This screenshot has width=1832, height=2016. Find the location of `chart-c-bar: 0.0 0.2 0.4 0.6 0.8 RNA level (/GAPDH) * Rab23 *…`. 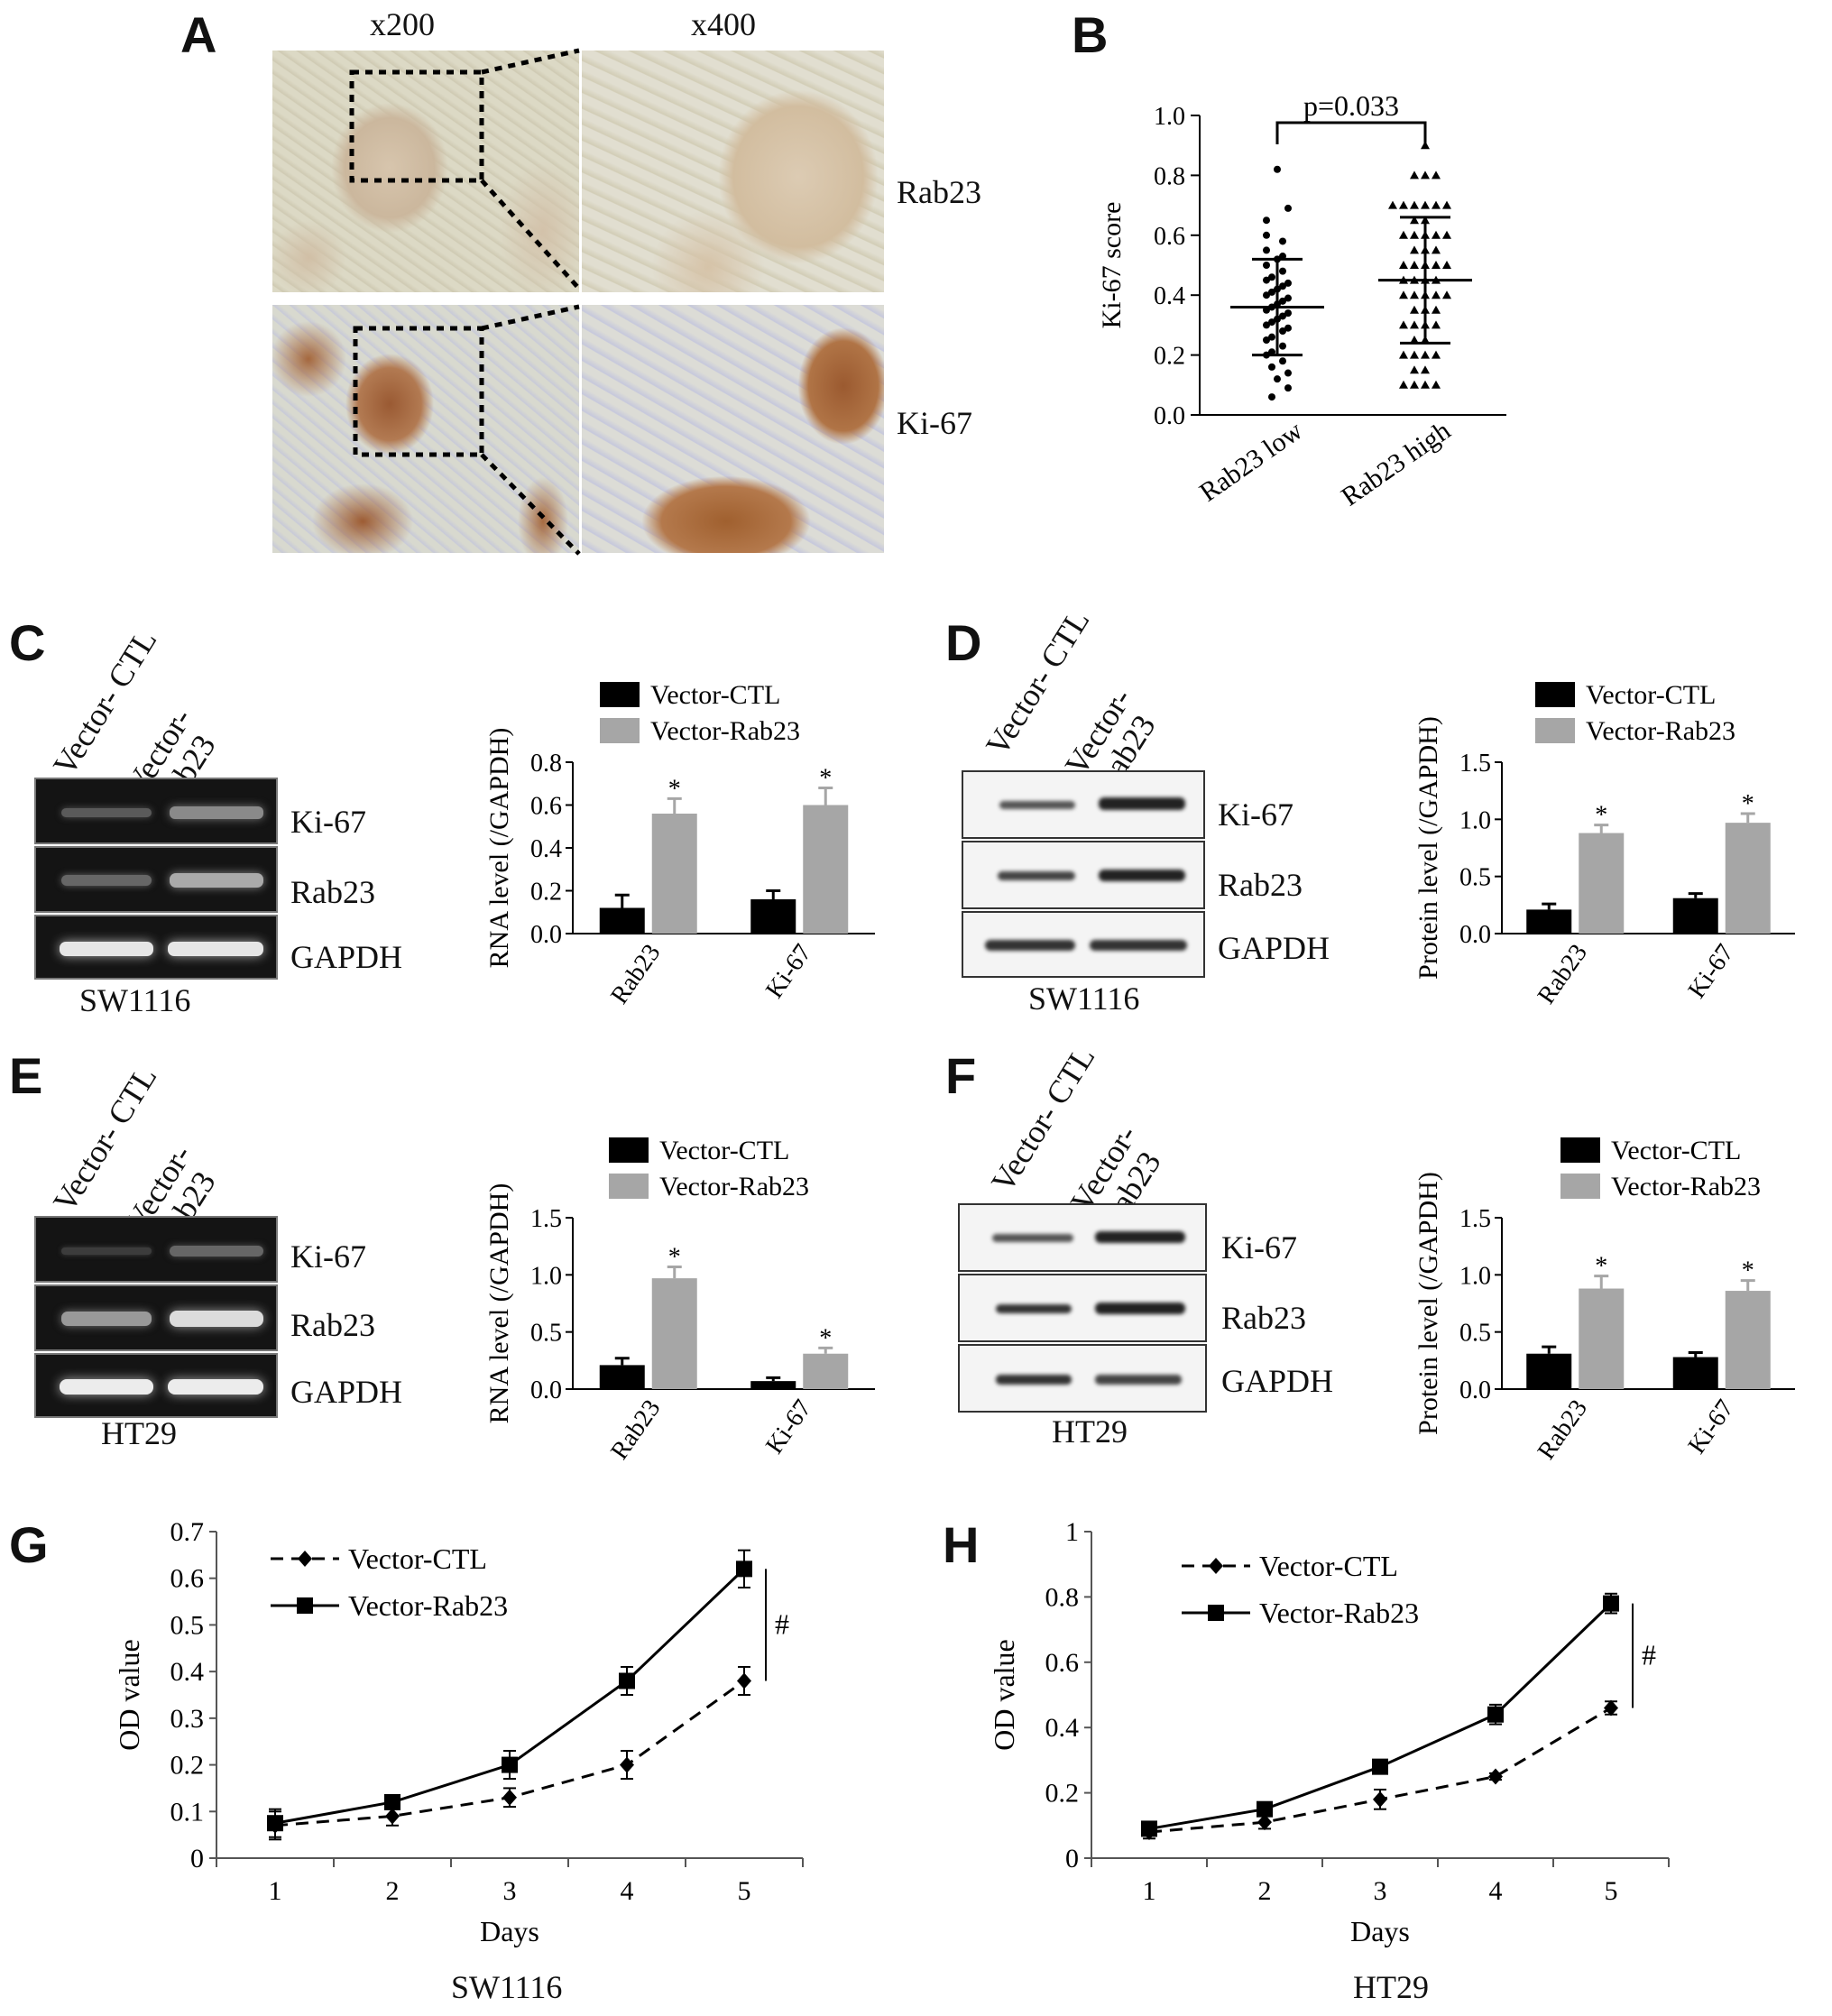

chart-c-bar: 0.0 0.2 0.4 0.6 0.8 RNA level (/GAPDH) * Rab23 *… is located at coordinates (679, 844).